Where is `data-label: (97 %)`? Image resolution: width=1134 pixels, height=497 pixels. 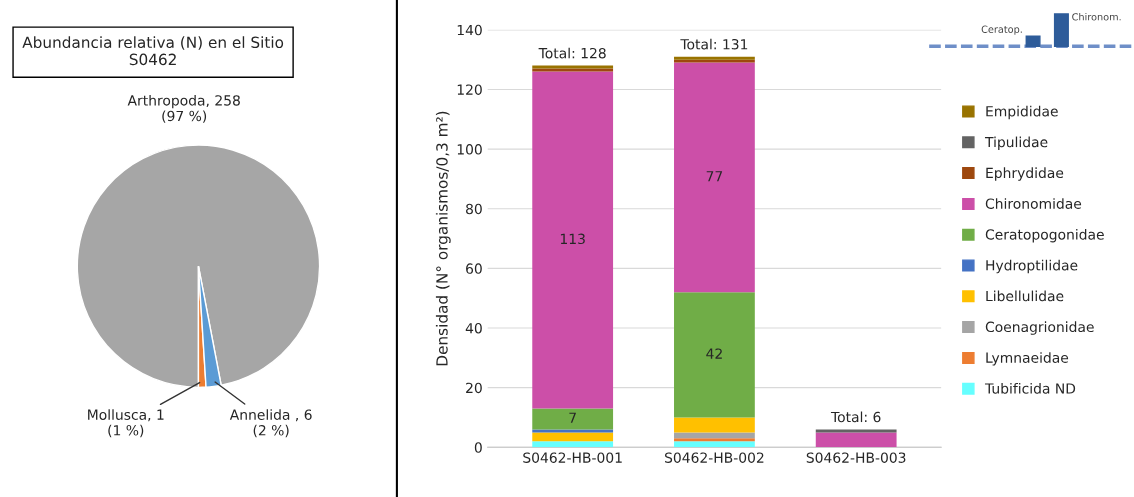 data-label: (97 %) is located at coordinates (184, 116).